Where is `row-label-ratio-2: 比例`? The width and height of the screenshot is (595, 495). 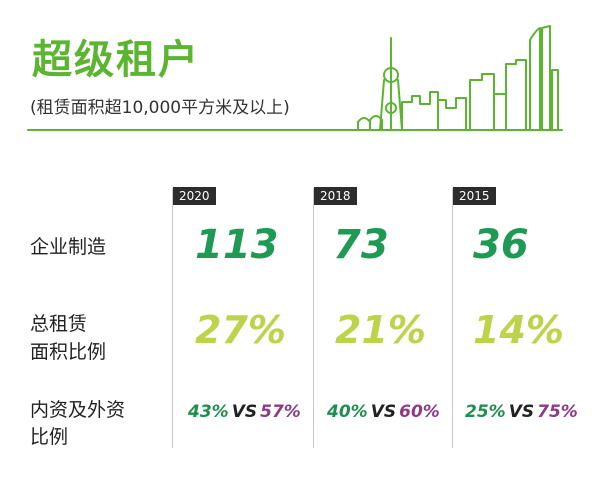
row-label-ratio-2: 比例 is located at coordinates (49, 437).